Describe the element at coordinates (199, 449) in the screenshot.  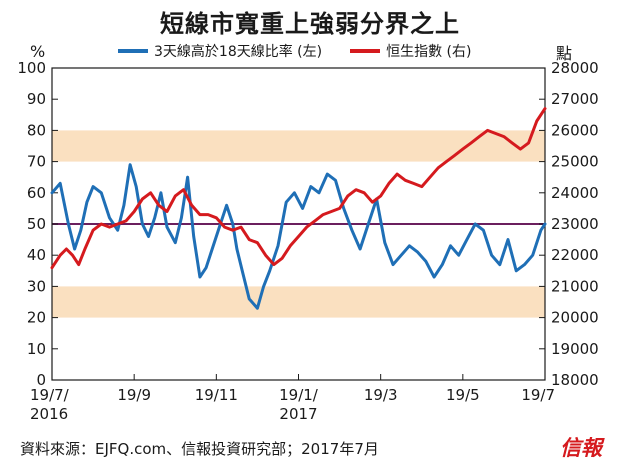
I see `source-note: 資料來源：EJFQ.com、信報投資研究部；2017年7月` at that location.